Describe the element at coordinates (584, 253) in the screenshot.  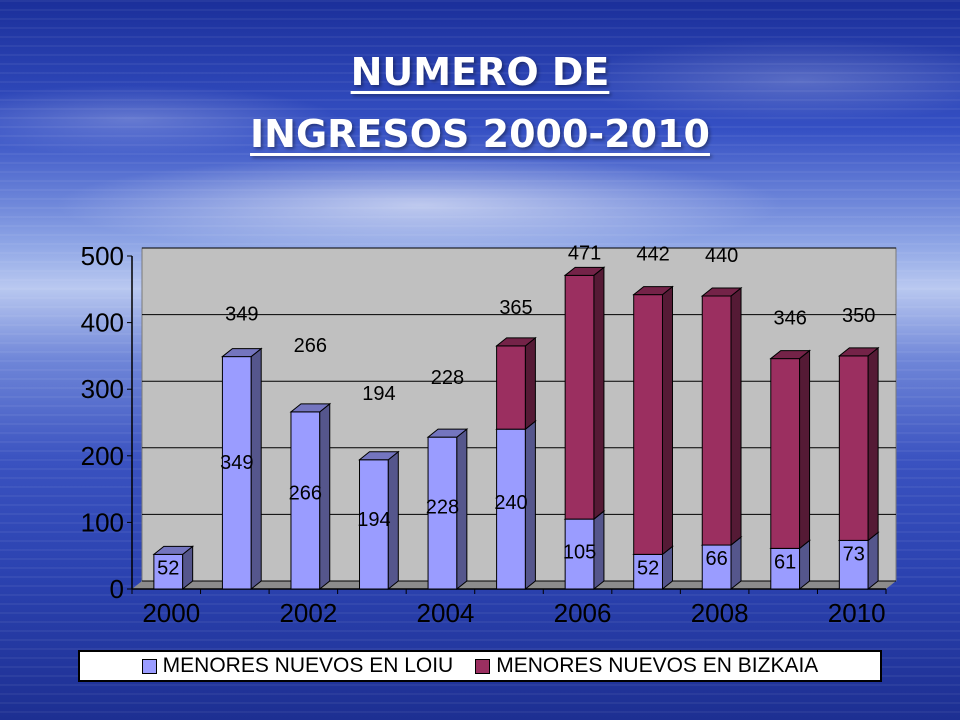
I see `data-label-total: 471` at that location.